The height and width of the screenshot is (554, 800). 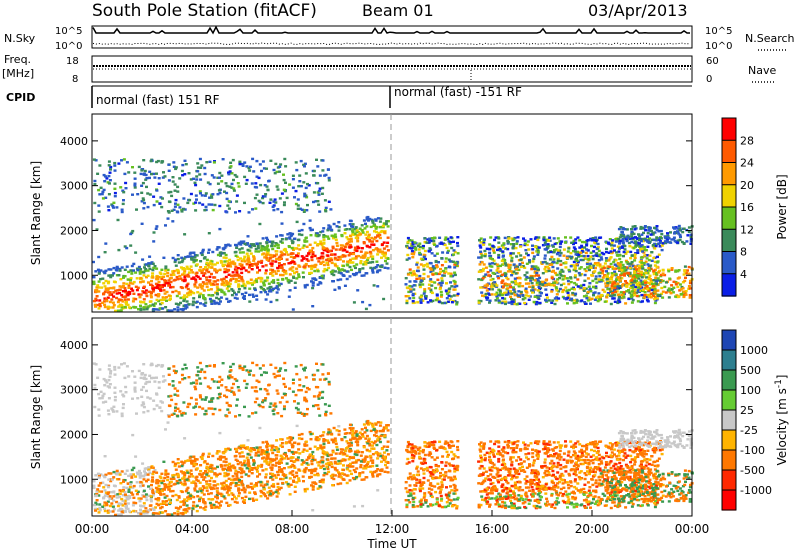 I want to click on nsky-series-line, so click(x=391, y=30).